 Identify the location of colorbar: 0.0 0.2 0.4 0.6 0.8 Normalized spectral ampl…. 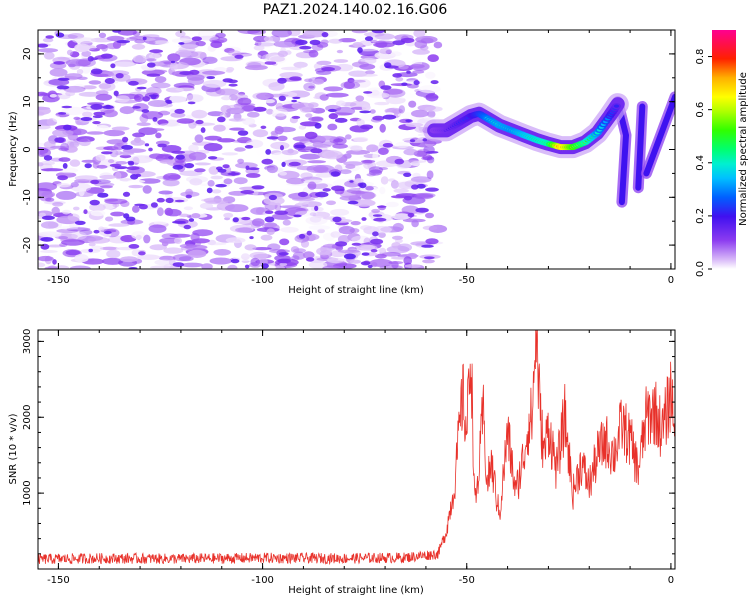
(722, 153).